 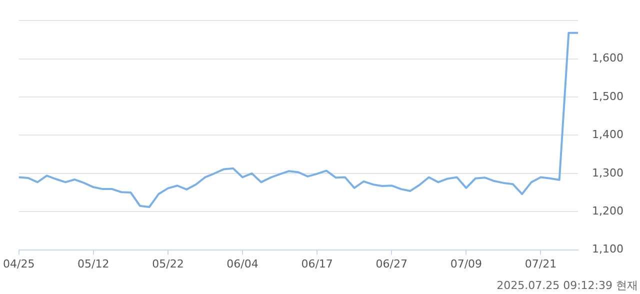 What do you see at coordinates (567, 285) in the screenshot?
I see `text: 2025.07.25 09:12:39 현재` at bounding box center [567, 285].